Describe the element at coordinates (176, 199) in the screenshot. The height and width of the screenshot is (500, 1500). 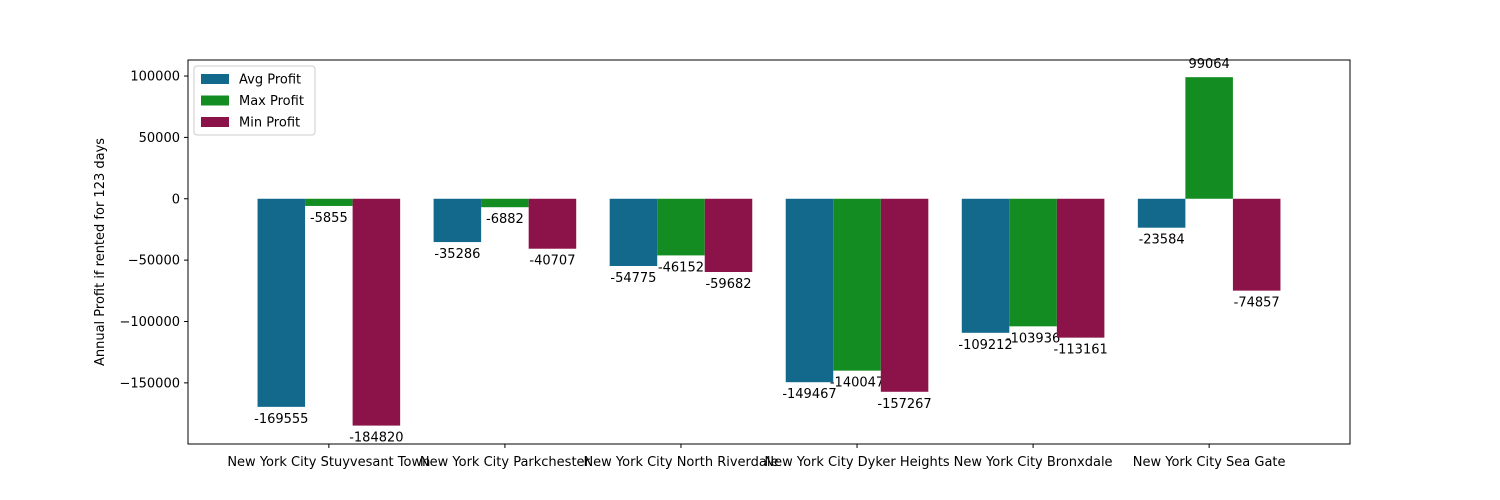
I see `y-tick-label: 0` at that location.